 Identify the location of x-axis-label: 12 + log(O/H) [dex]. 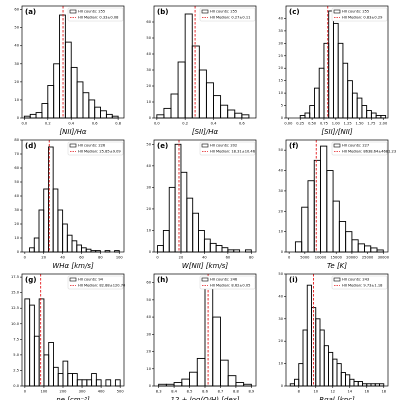
(204, 398).